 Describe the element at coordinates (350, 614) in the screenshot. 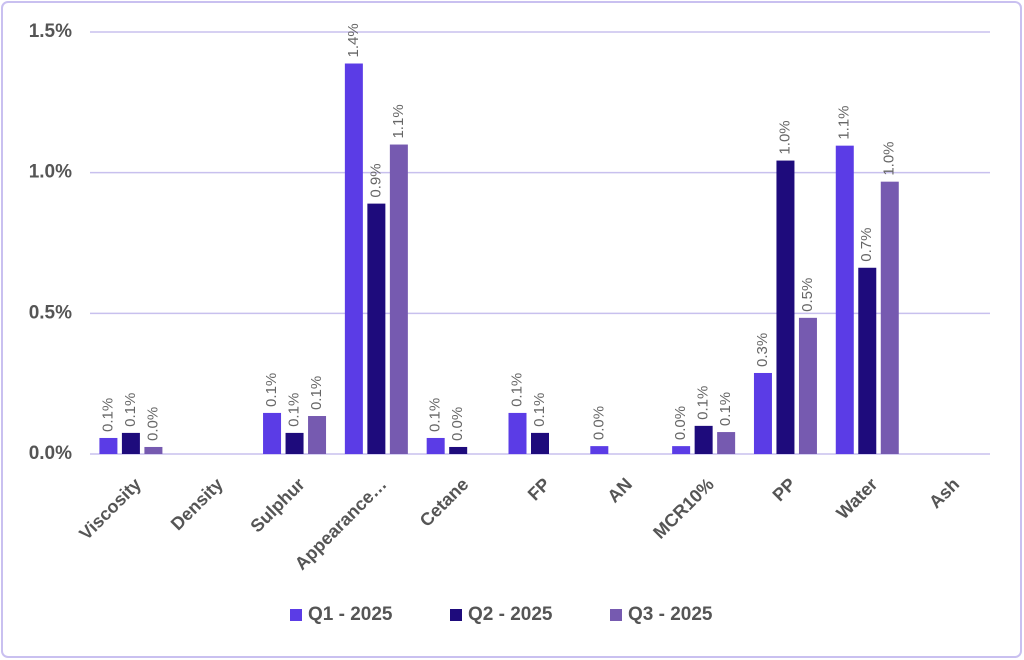

I see `legend-label: Q1 - 2025` at that location.